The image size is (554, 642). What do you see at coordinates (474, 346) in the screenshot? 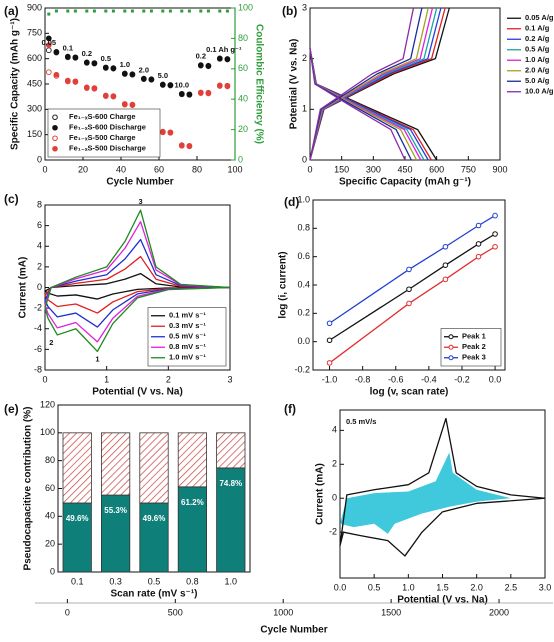
I see `legend-label: Peak 2` at bounding box center [474, 346].